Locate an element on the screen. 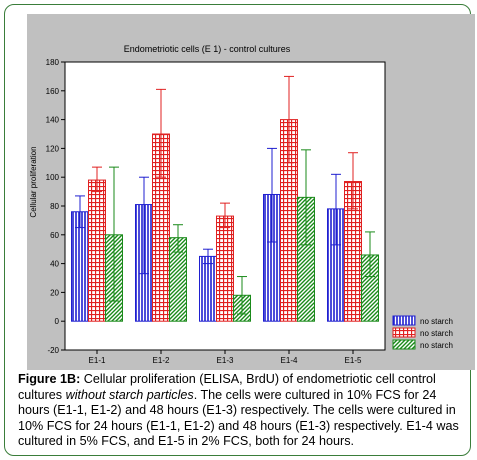  y-tick-label: -20 is located at coordinates (53, 350).